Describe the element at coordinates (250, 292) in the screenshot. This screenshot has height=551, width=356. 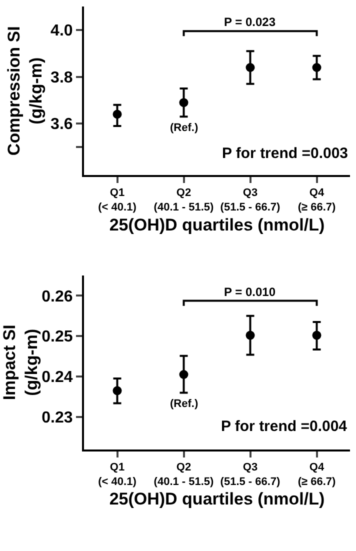
I see `annotation: P = 0.010` at that location.